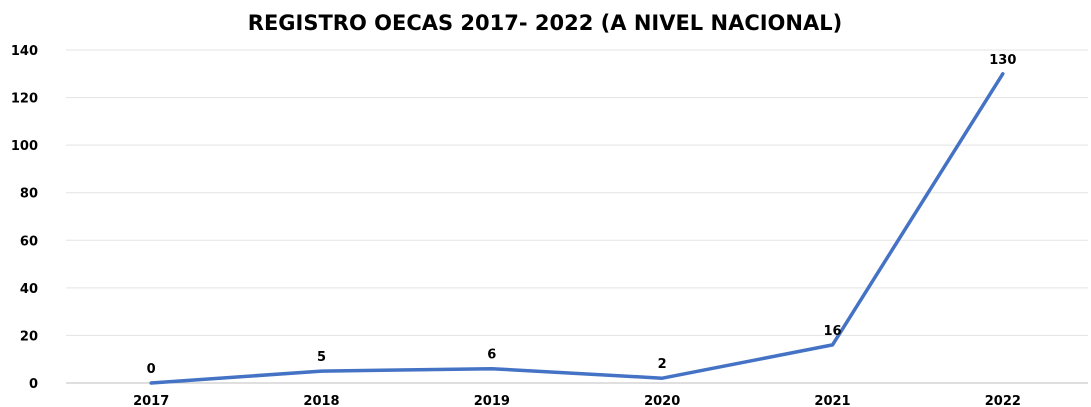 The image size is (1091, 407). What do you see at coordinates (24, 146) in the screenshot?
I see `y-tick-label: 100` at bounding box center [24, 146].